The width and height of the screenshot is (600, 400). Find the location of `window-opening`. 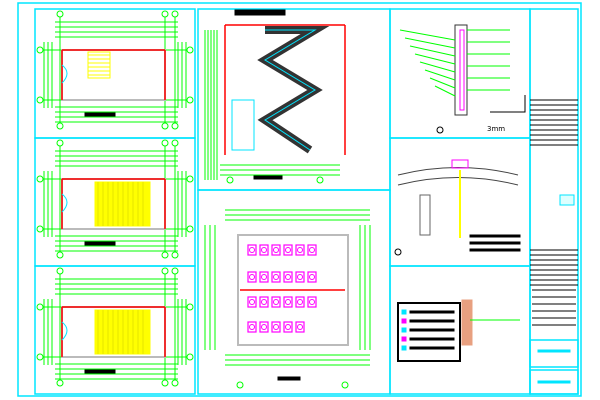

window-opening is located at coordinates (243, 125).